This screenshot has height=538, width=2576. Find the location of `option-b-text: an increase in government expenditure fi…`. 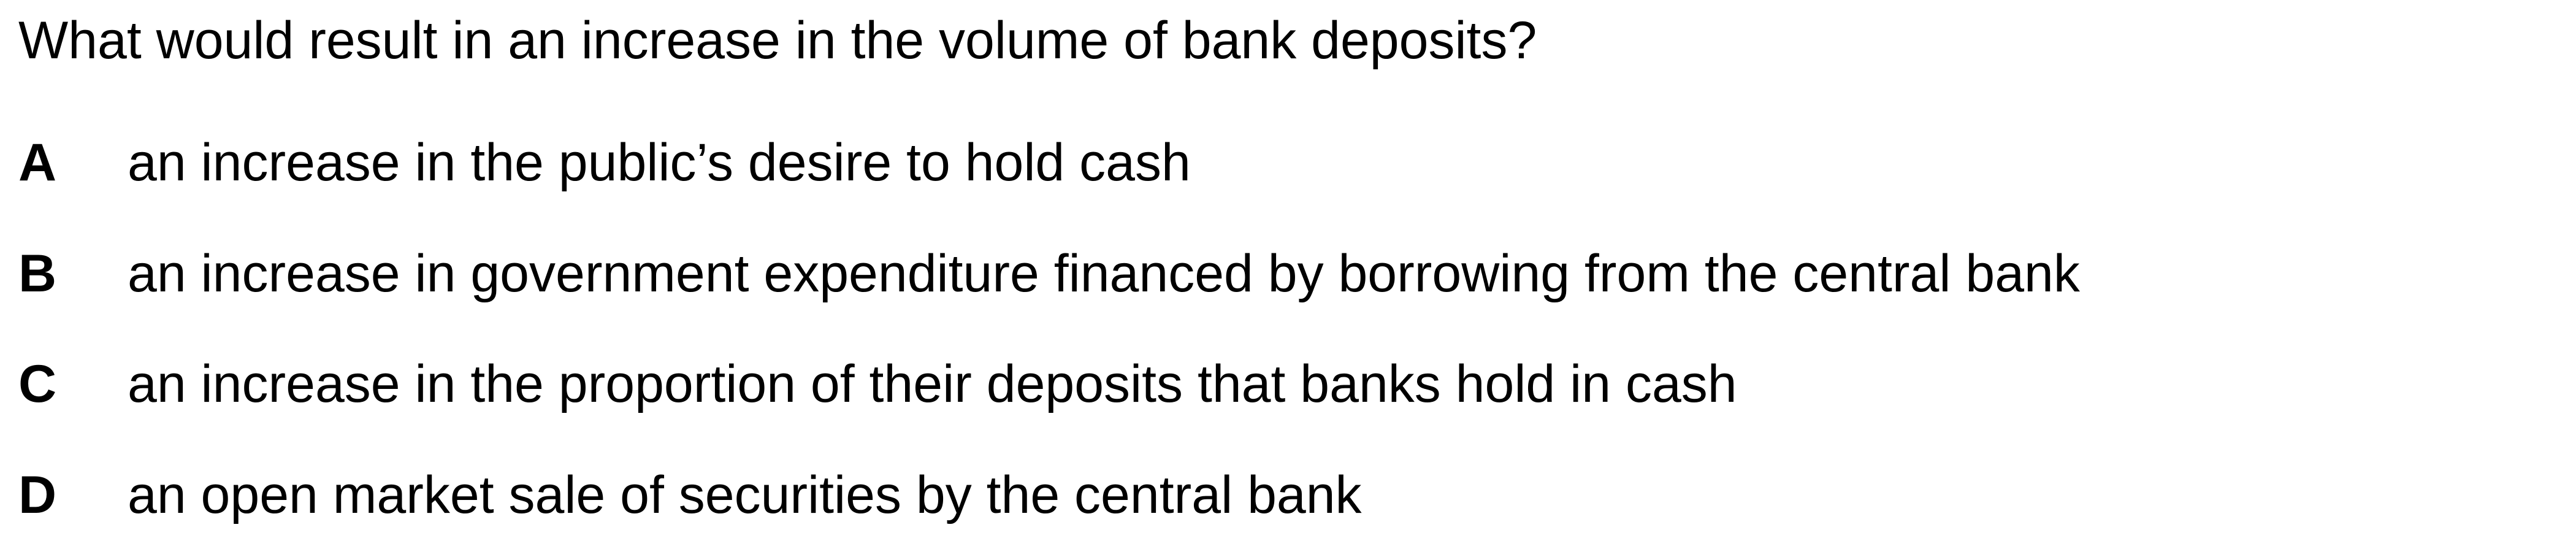

option-b-text: an increase in government expenditure fi… is located at coordinates (1104, 273).